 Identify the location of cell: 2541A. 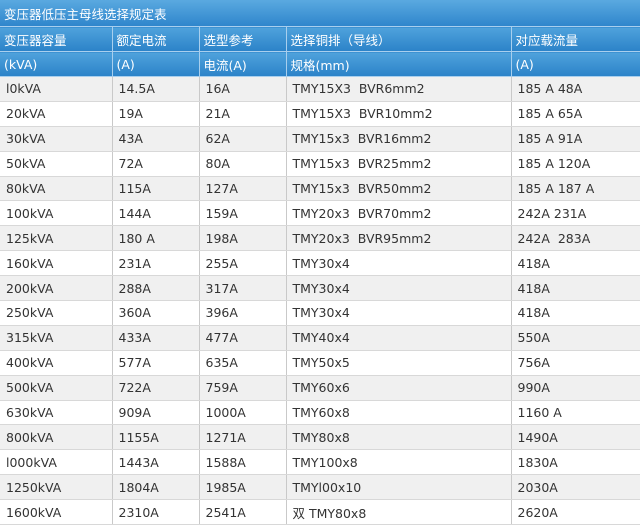
(243, 512).